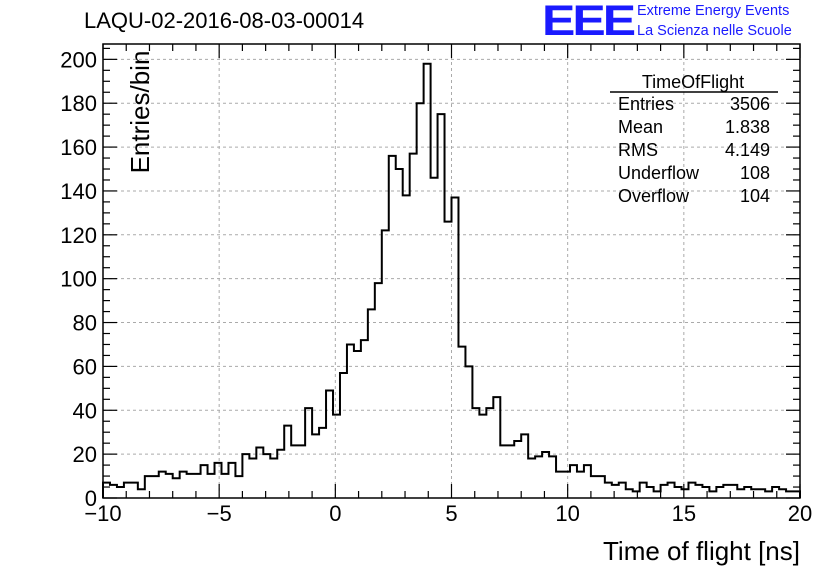 Image resolution: width=836 pixels, height=572 pixels. What do you see at coordinates (78, 191) in the screenshot?
I see `y-tick-label: 140` at bounding box center [78, 191].